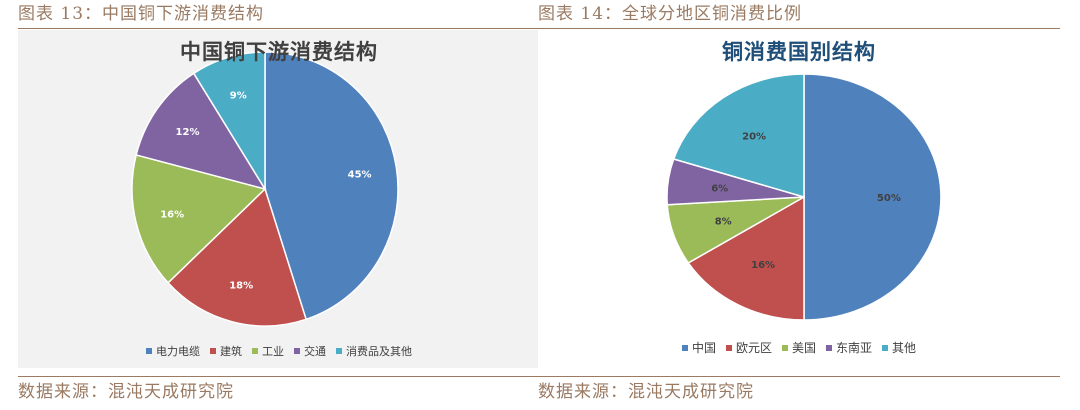  What do you see at coordinates (360, 175) in the screenshot?
I see `data-label: 45%` at bounding box center [360, 175].